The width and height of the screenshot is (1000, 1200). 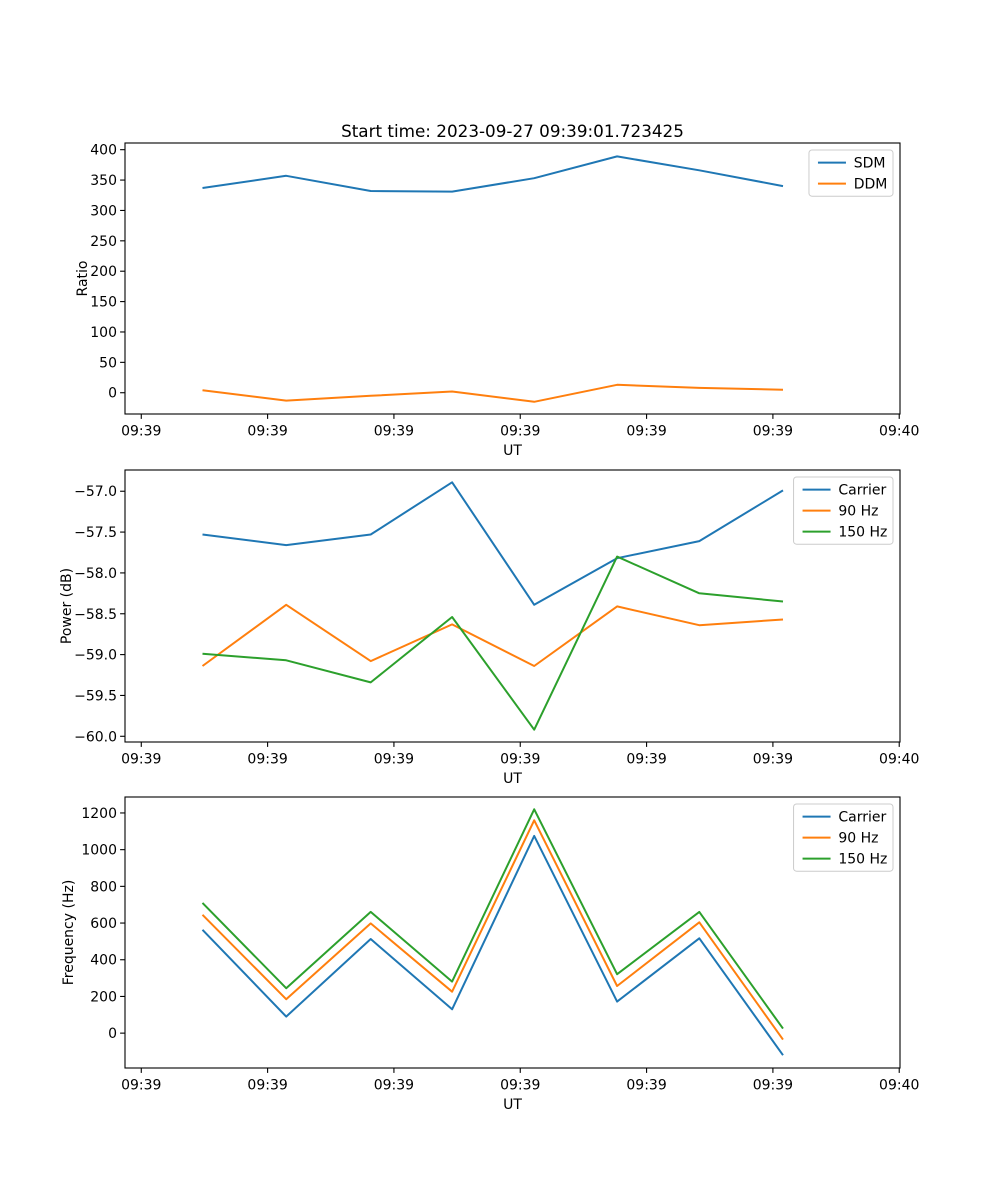 What do you see at coordinates (108, 363) in the screenshot?
I see `y-tick-label: 50` at bounding box center [108, 363].